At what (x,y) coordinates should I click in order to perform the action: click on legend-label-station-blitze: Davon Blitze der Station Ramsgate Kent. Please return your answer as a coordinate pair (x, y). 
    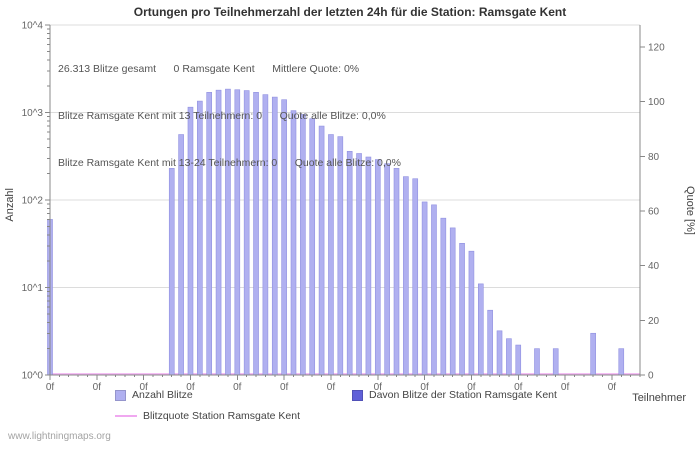
    Looking at the image, I should click on (463, 395).